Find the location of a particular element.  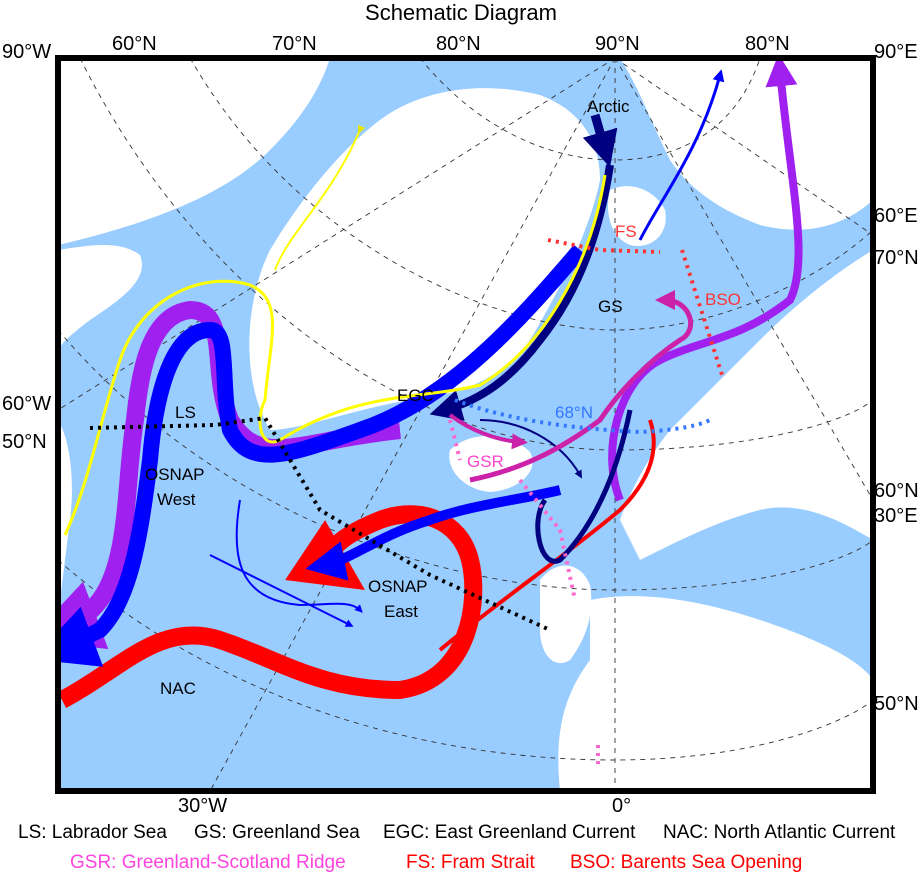

coord-bottom-0: 0° is located at coordinates (621, 806).